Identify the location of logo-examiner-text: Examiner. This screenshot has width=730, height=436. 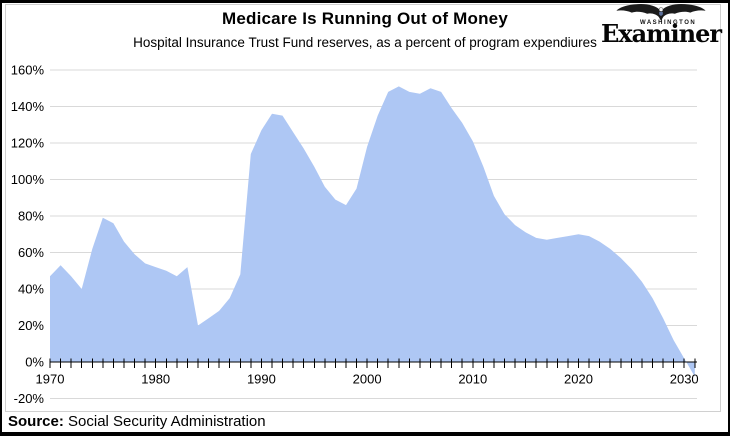
(661, 33).